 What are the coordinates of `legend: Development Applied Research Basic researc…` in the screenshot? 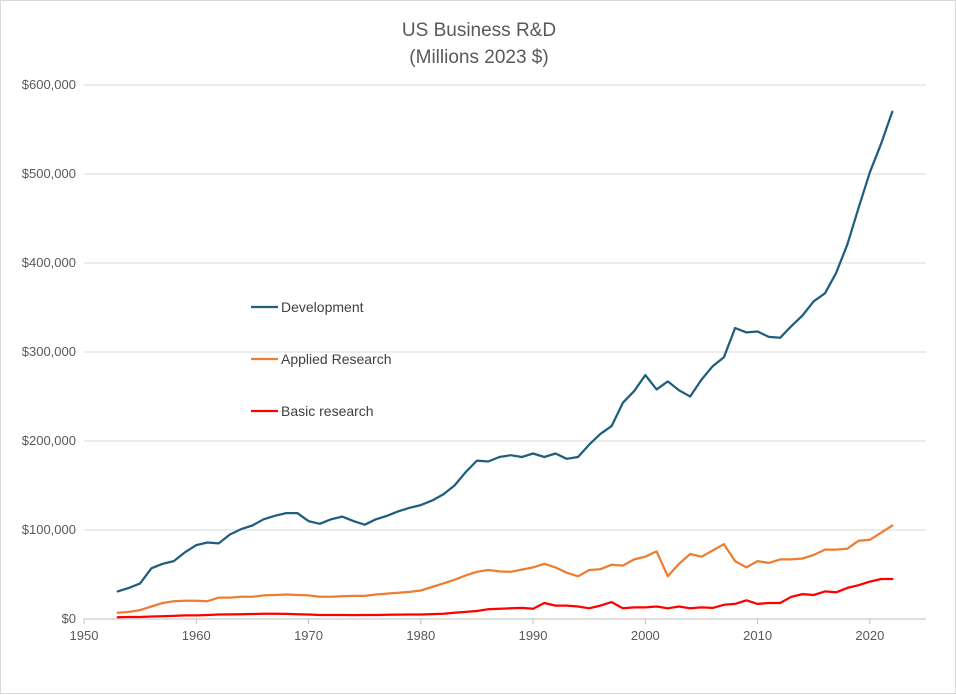 It's located at (321, 359).